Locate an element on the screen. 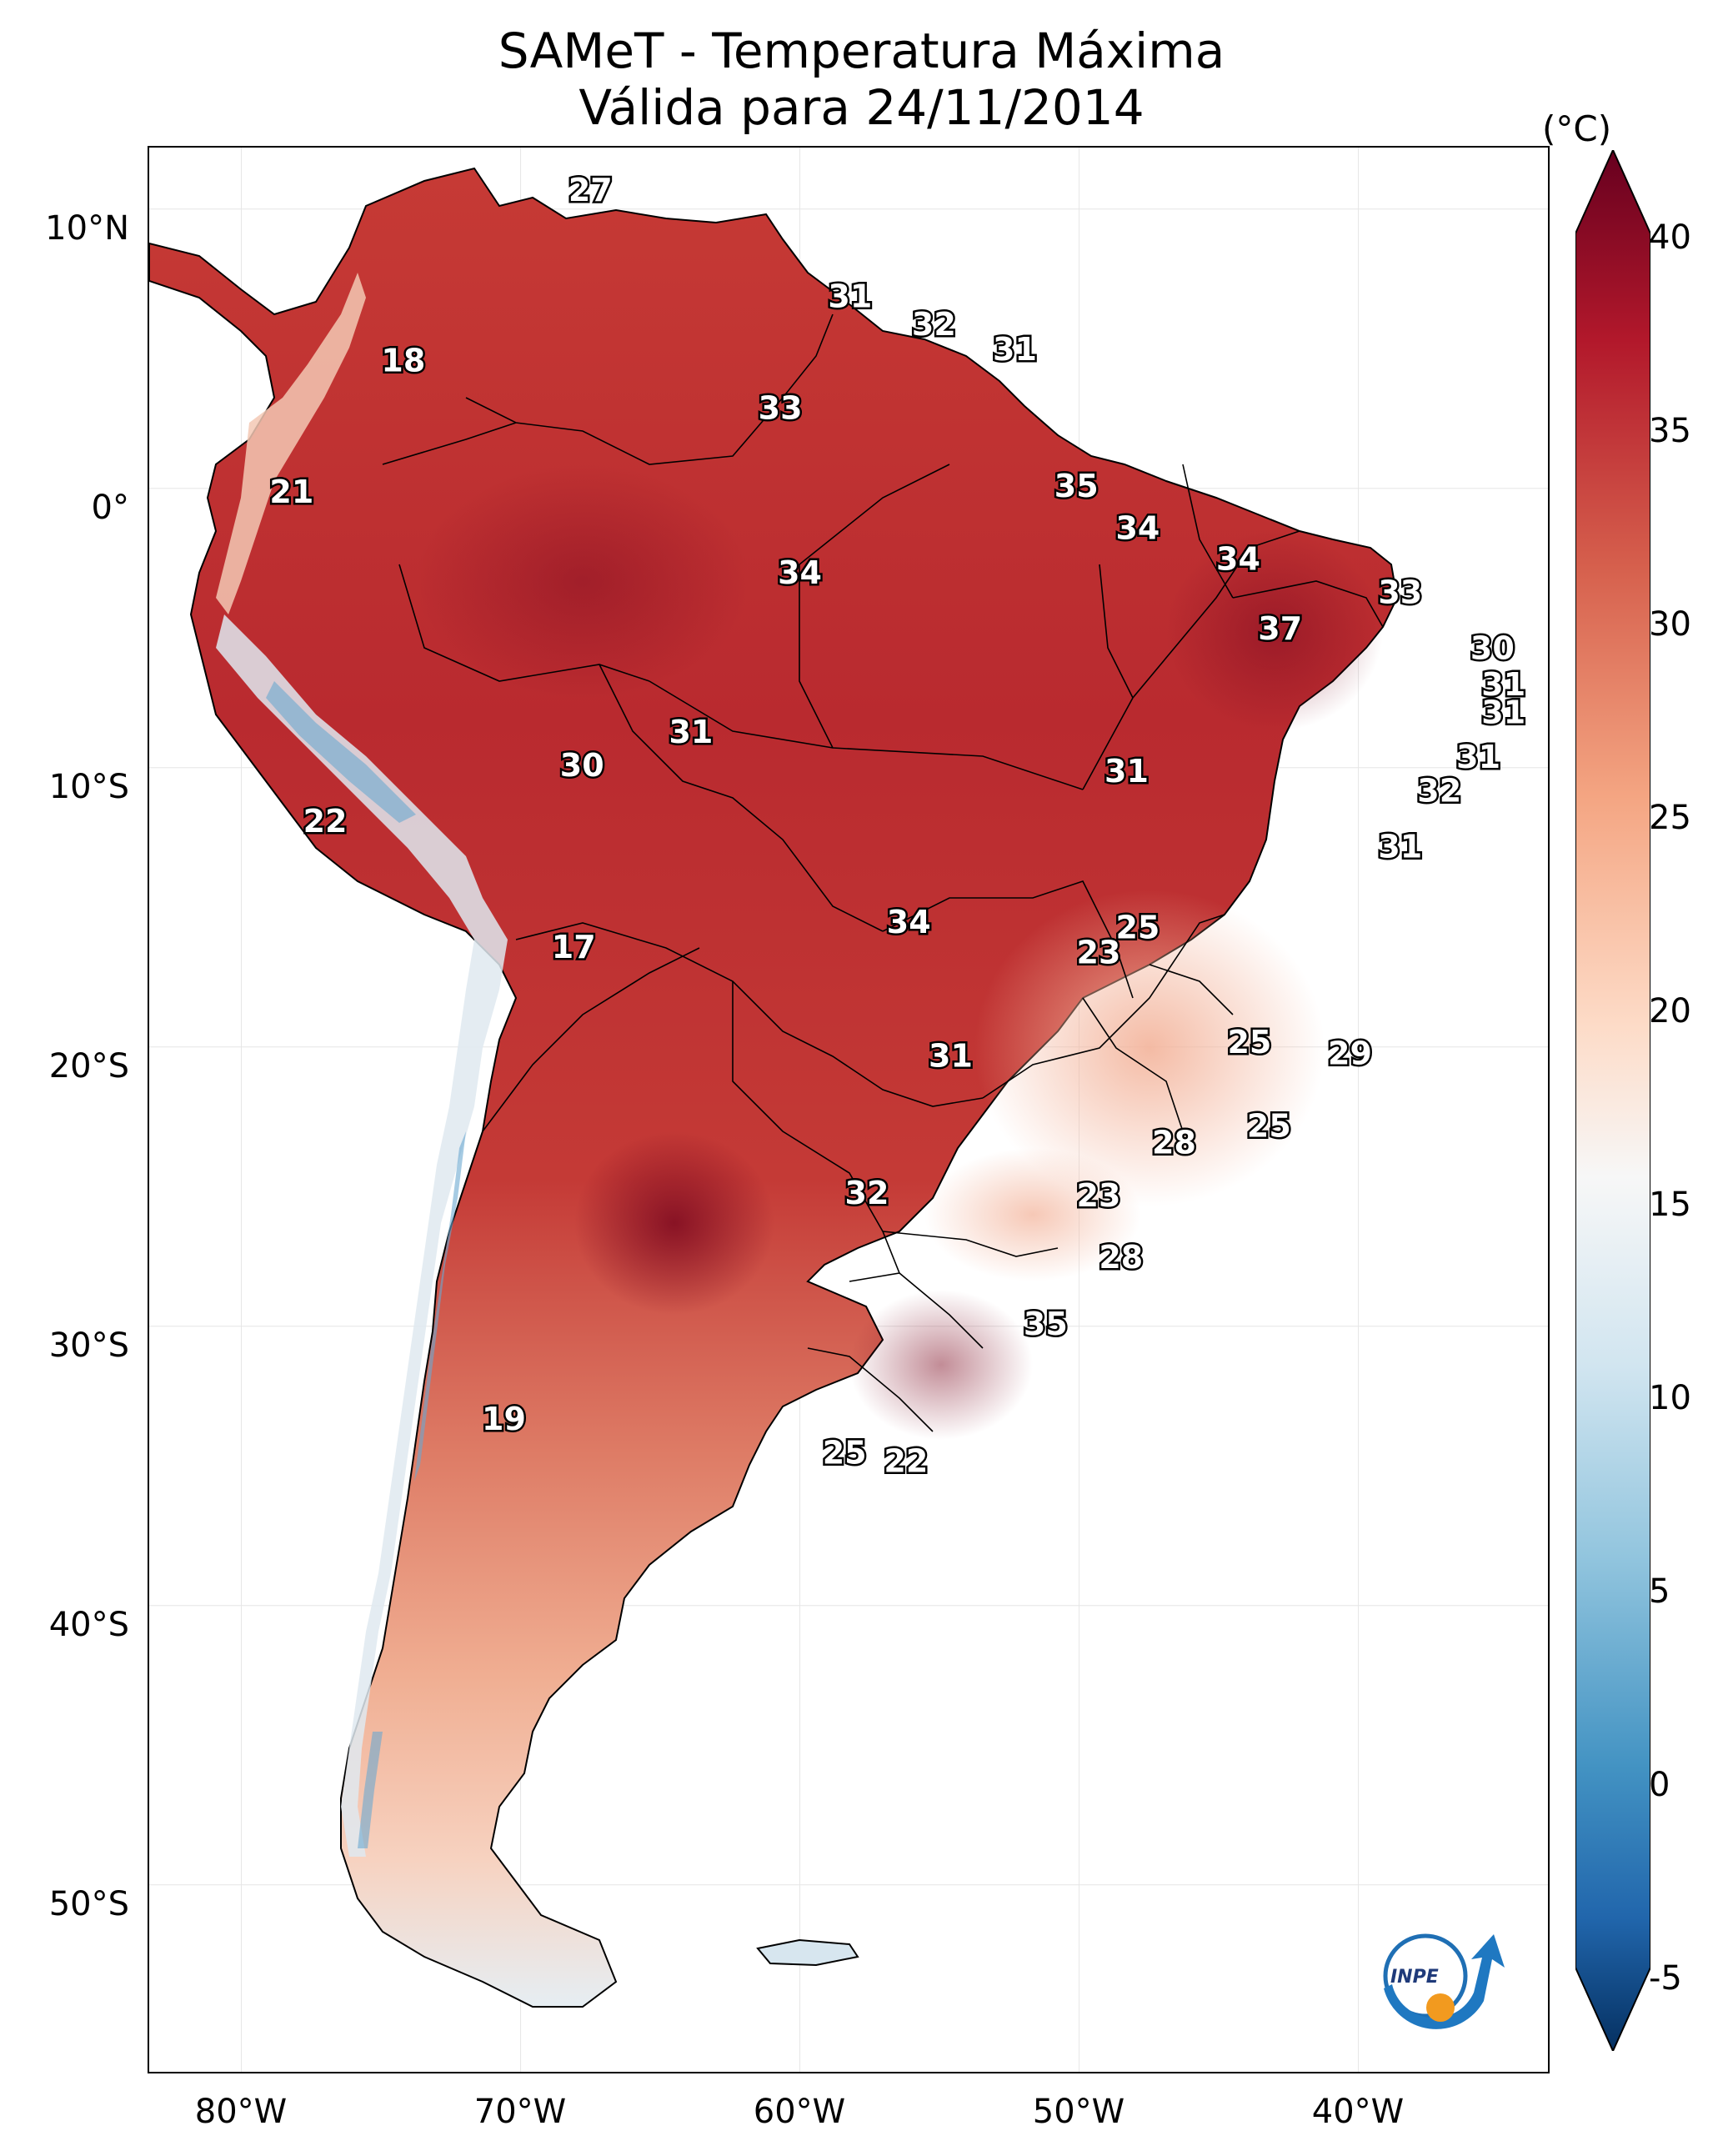 The width and height of the screenshot is (1723, 2156). lon-label-40w: 40°W is located at coordinates (1358, 2112).